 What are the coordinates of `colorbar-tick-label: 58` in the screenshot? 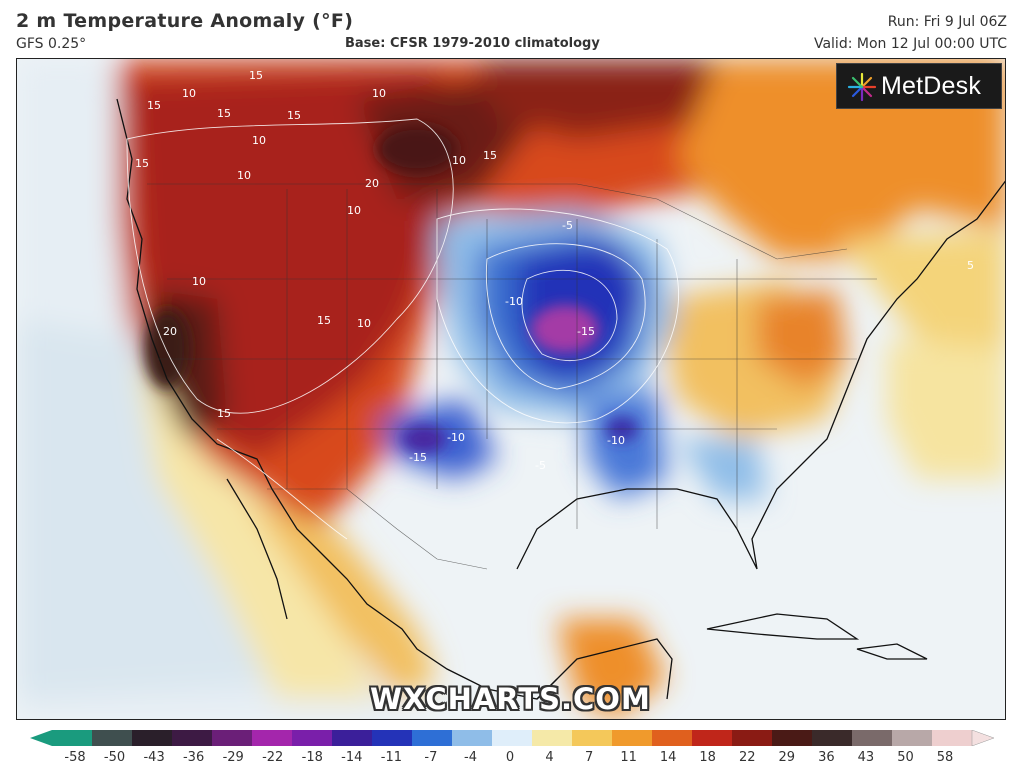 It's located at (945, 757).